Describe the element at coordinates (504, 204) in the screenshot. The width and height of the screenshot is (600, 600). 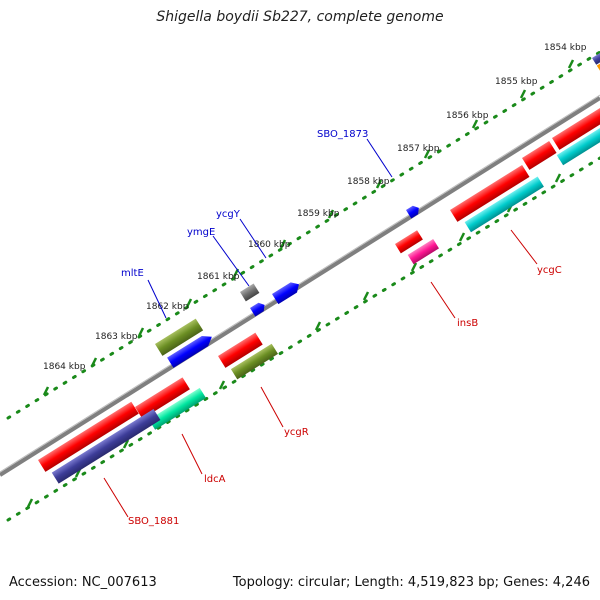
I see `feature-cyan-ycgC` at that location.